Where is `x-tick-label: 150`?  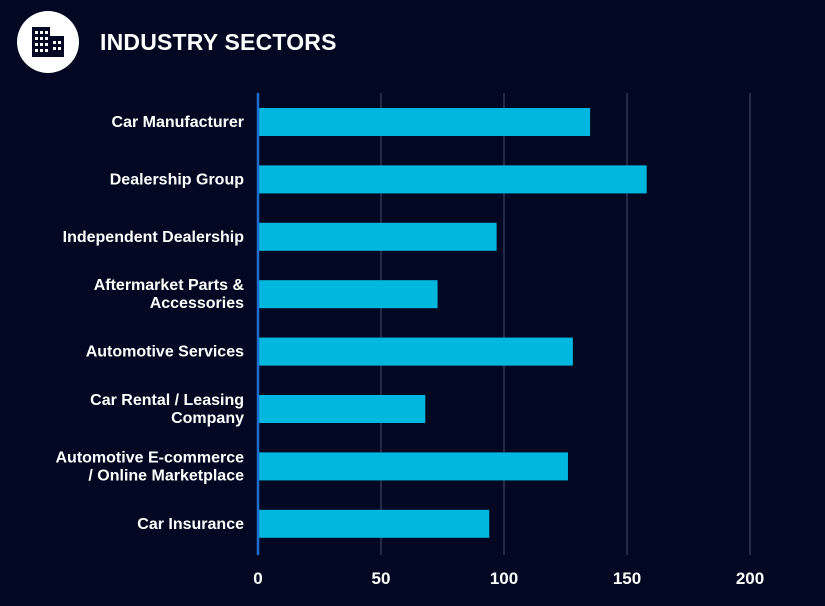
x-tick-label: 150 is located at coordinates (627, 578).